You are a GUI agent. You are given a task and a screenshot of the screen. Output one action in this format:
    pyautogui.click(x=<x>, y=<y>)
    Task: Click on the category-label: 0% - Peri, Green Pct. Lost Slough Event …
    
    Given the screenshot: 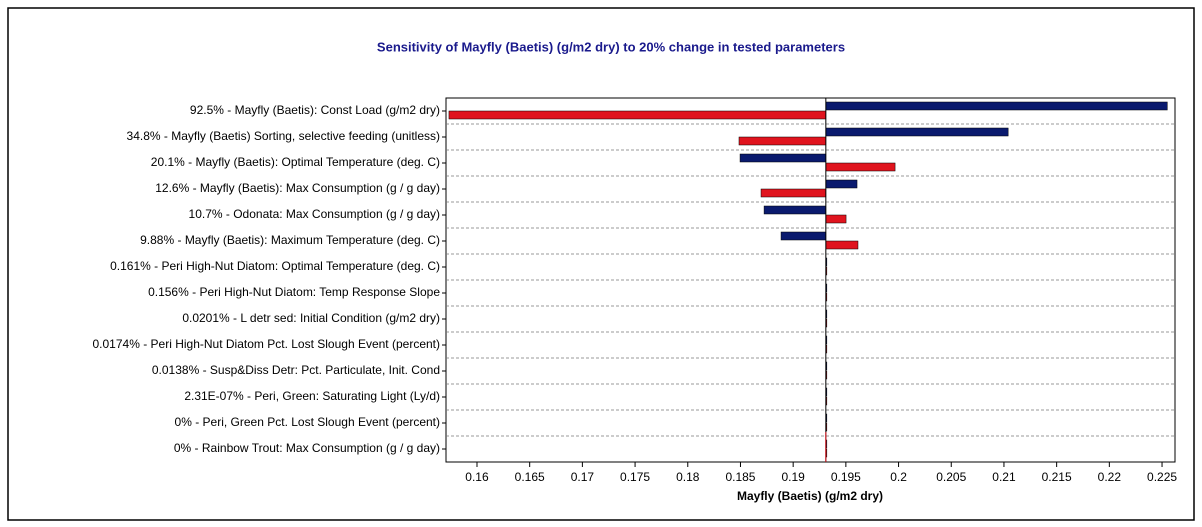 What is the action you would take?
    pyautogui.click(x=307, y=422)
    